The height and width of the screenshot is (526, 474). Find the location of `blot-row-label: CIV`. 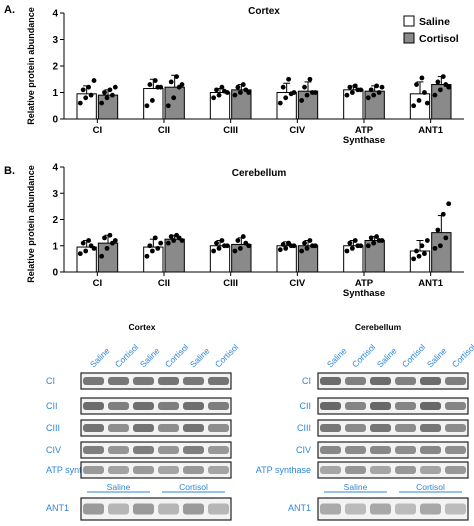

blot-row-label: CIV is located at coordinates (53, 450).